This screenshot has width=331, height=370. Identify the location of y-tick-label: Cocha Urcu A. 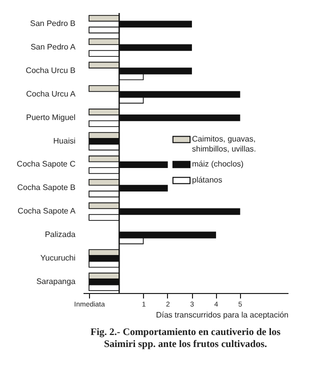
(51, 93).